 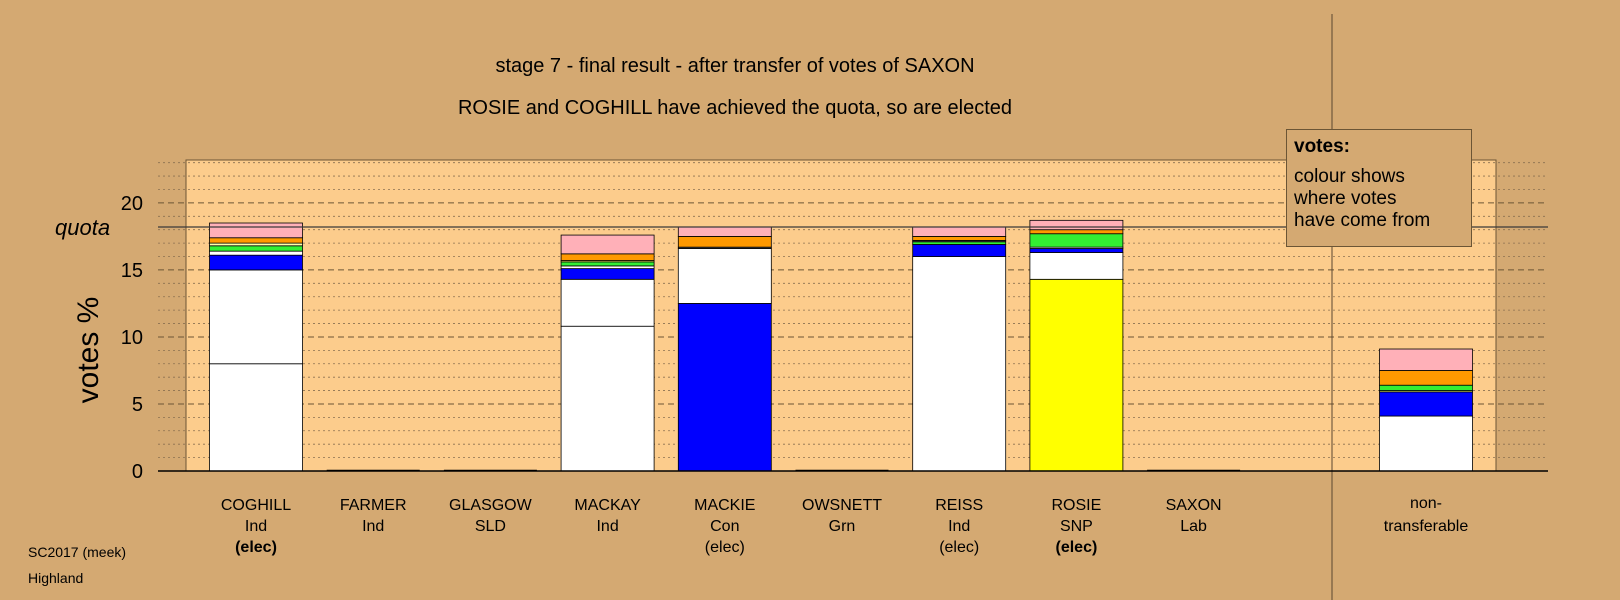 What do you see at coordinates (1194, 505) in the screenshot?
I see `x-label-name: SAXON` at bounding box center [1194, 505].